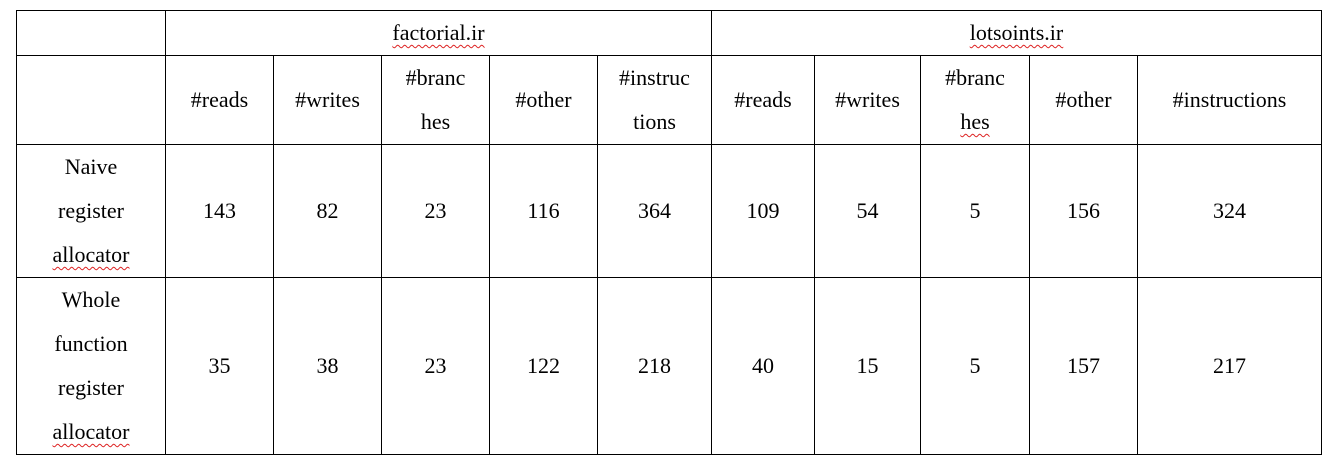  I want to click on table-cell: 157, so click(1083, 366).